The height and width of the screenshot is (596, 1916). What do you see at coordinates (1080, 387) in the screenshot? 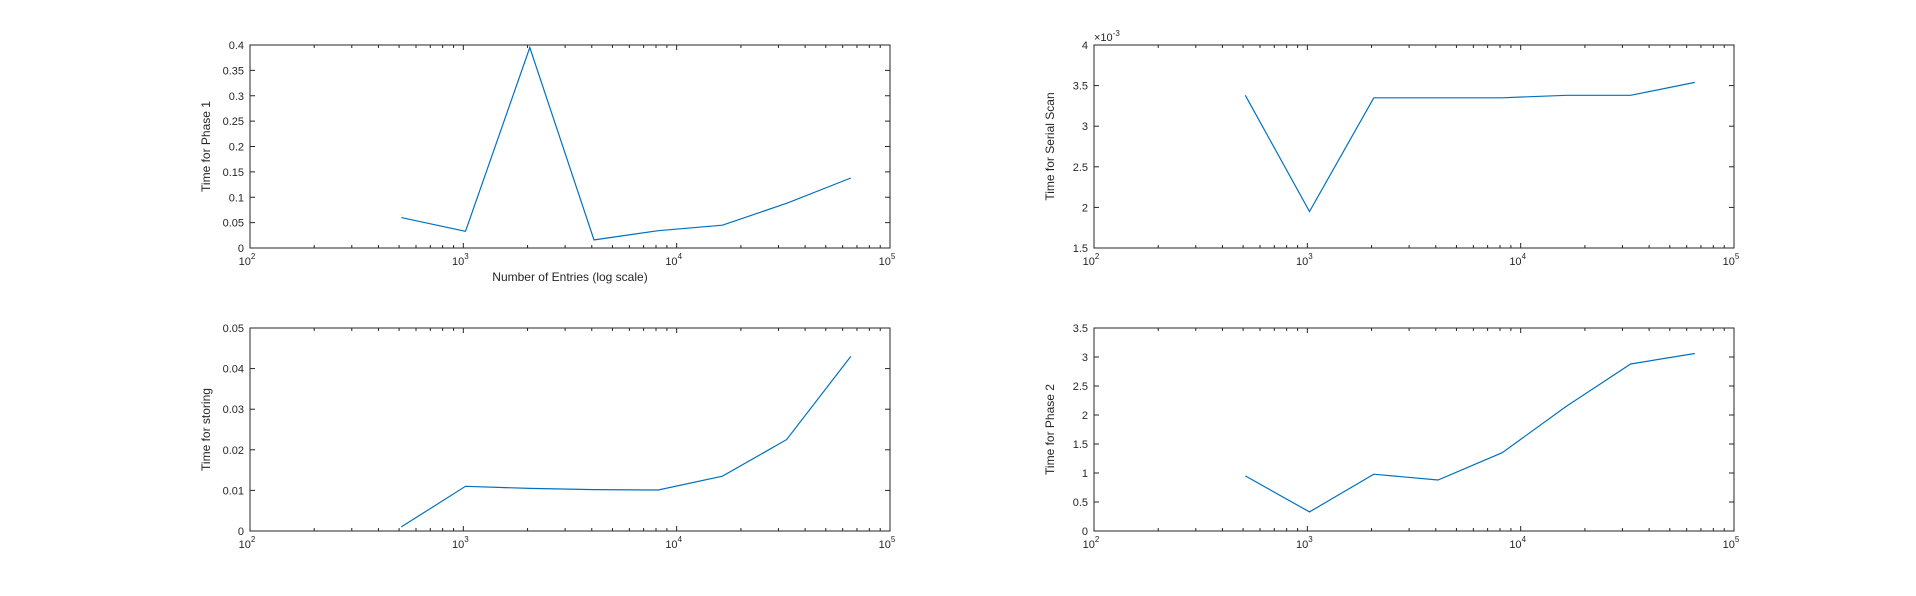
I see `phase2-y-tick-label: 2.5` at bounding box center [1080, 387].